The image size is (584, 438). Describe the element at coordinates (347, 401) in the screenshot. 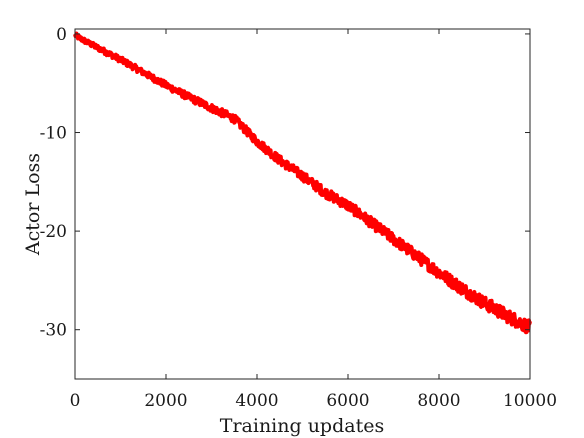

I see `x-tick-label: 6000` at that location.